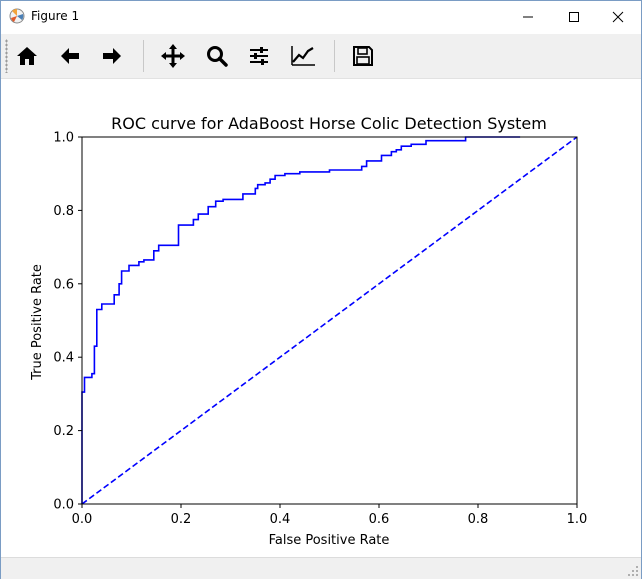 This screenshot has width=642, height=579. I want to click on forward-button, so click(112, 56).